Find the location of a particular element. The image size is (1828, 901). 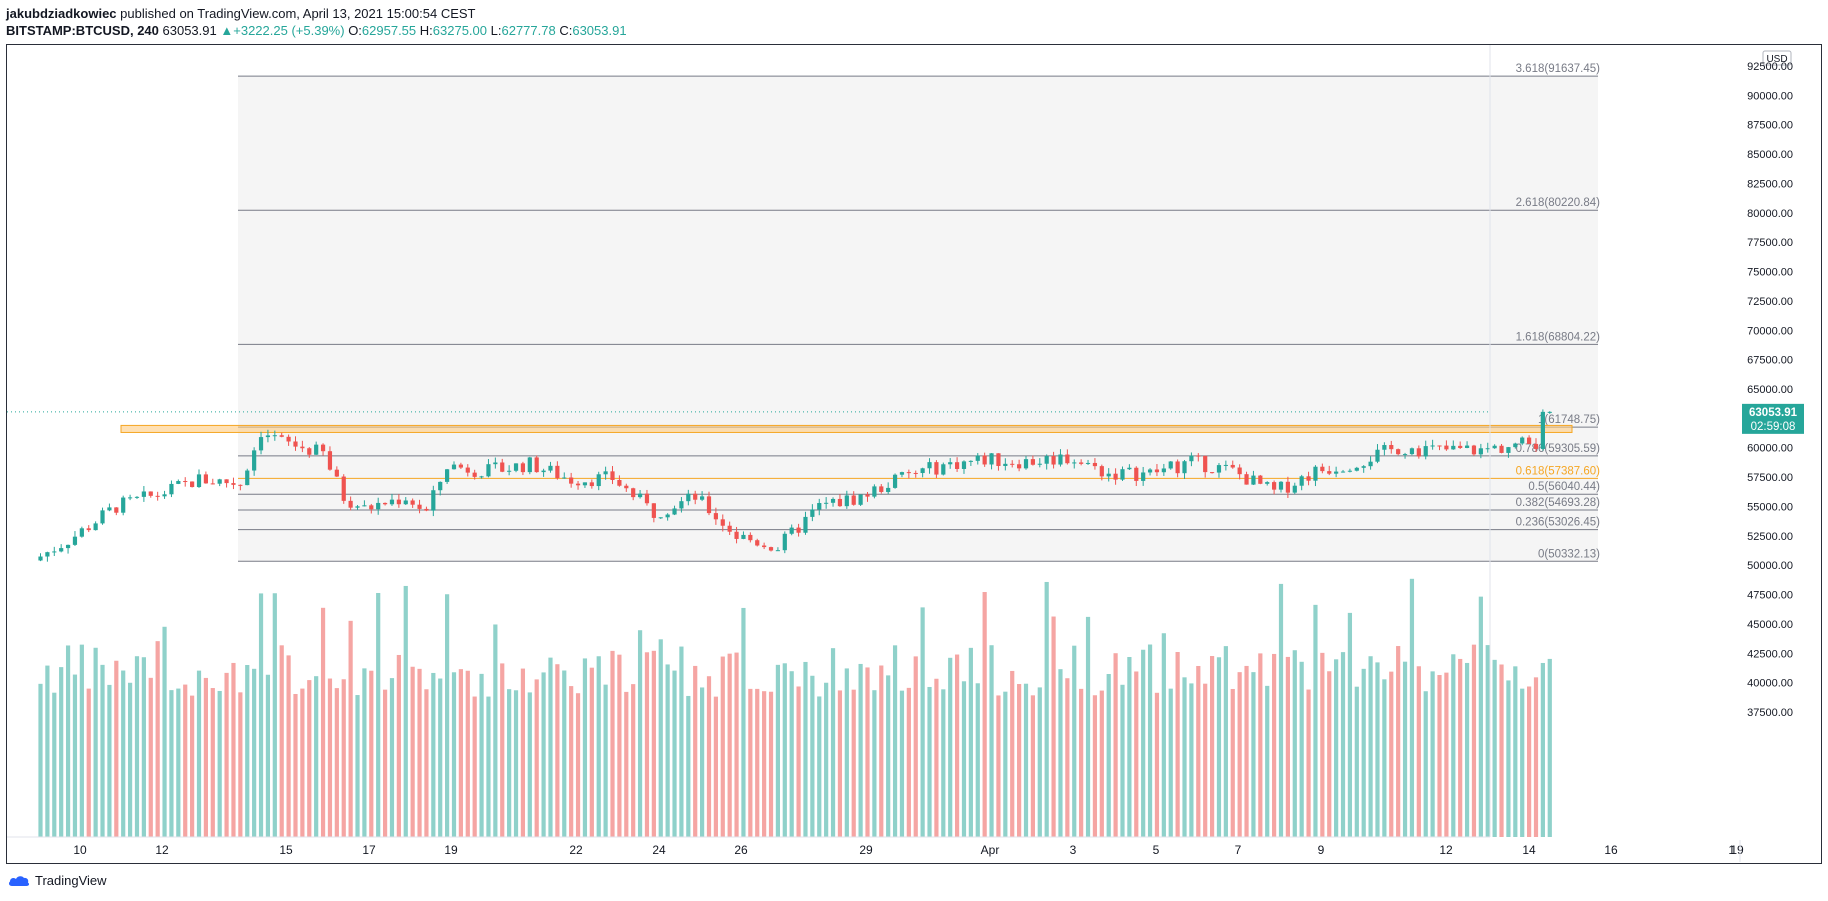

time-tick-label: 10 is located at coordinates (80, 850).